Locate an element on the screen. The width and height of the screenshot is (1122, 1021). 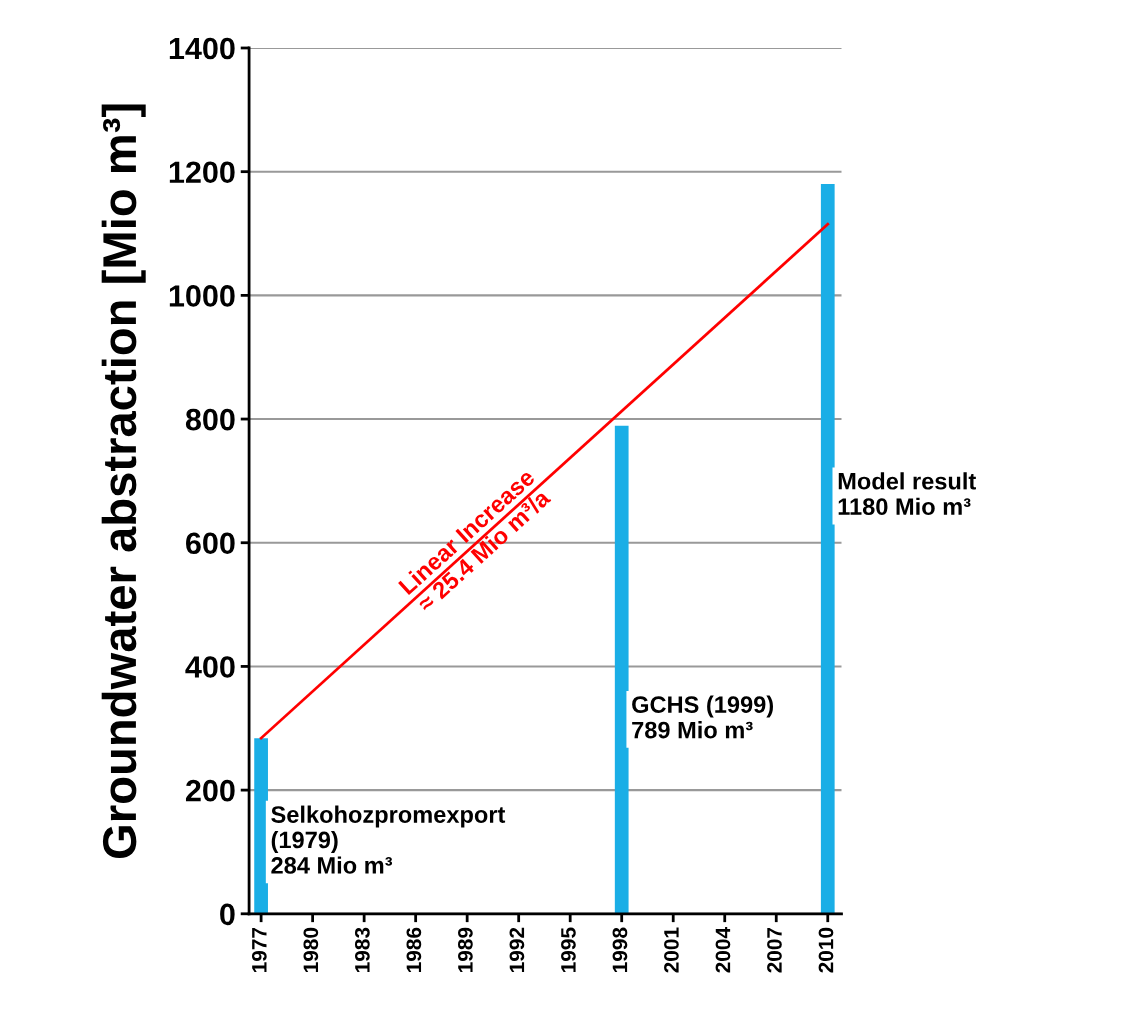
x-tick-label: 1977 is located at coordinates (259, 950).